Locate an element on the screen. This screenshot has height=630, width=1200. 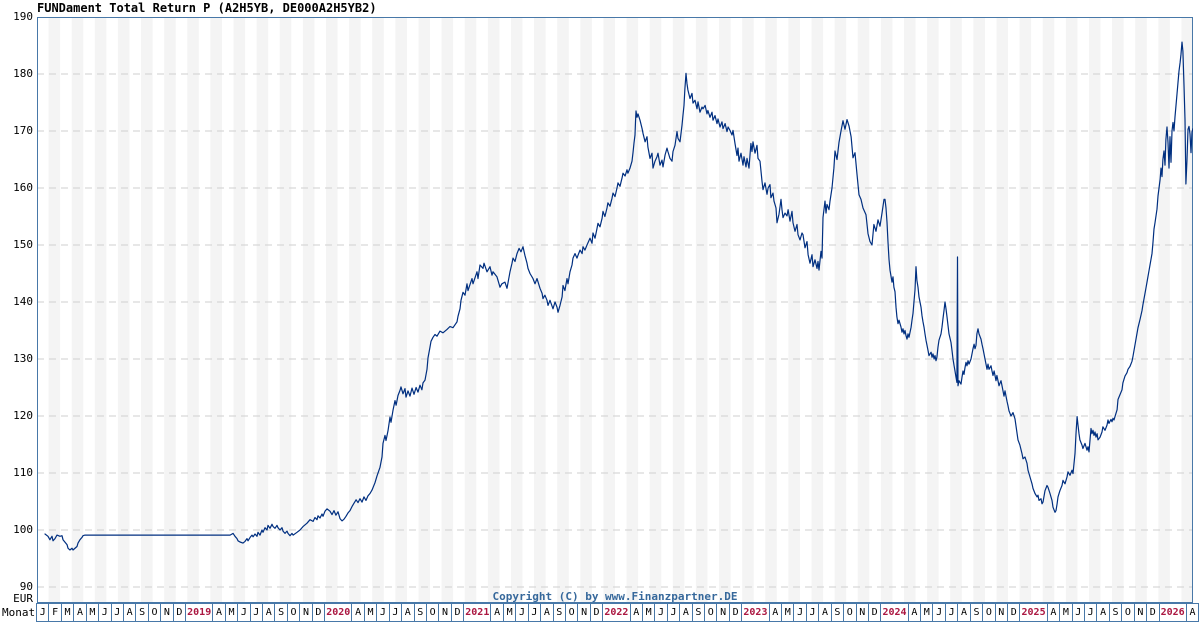
year-cell: 2020 is located at coordinates (338, 612).